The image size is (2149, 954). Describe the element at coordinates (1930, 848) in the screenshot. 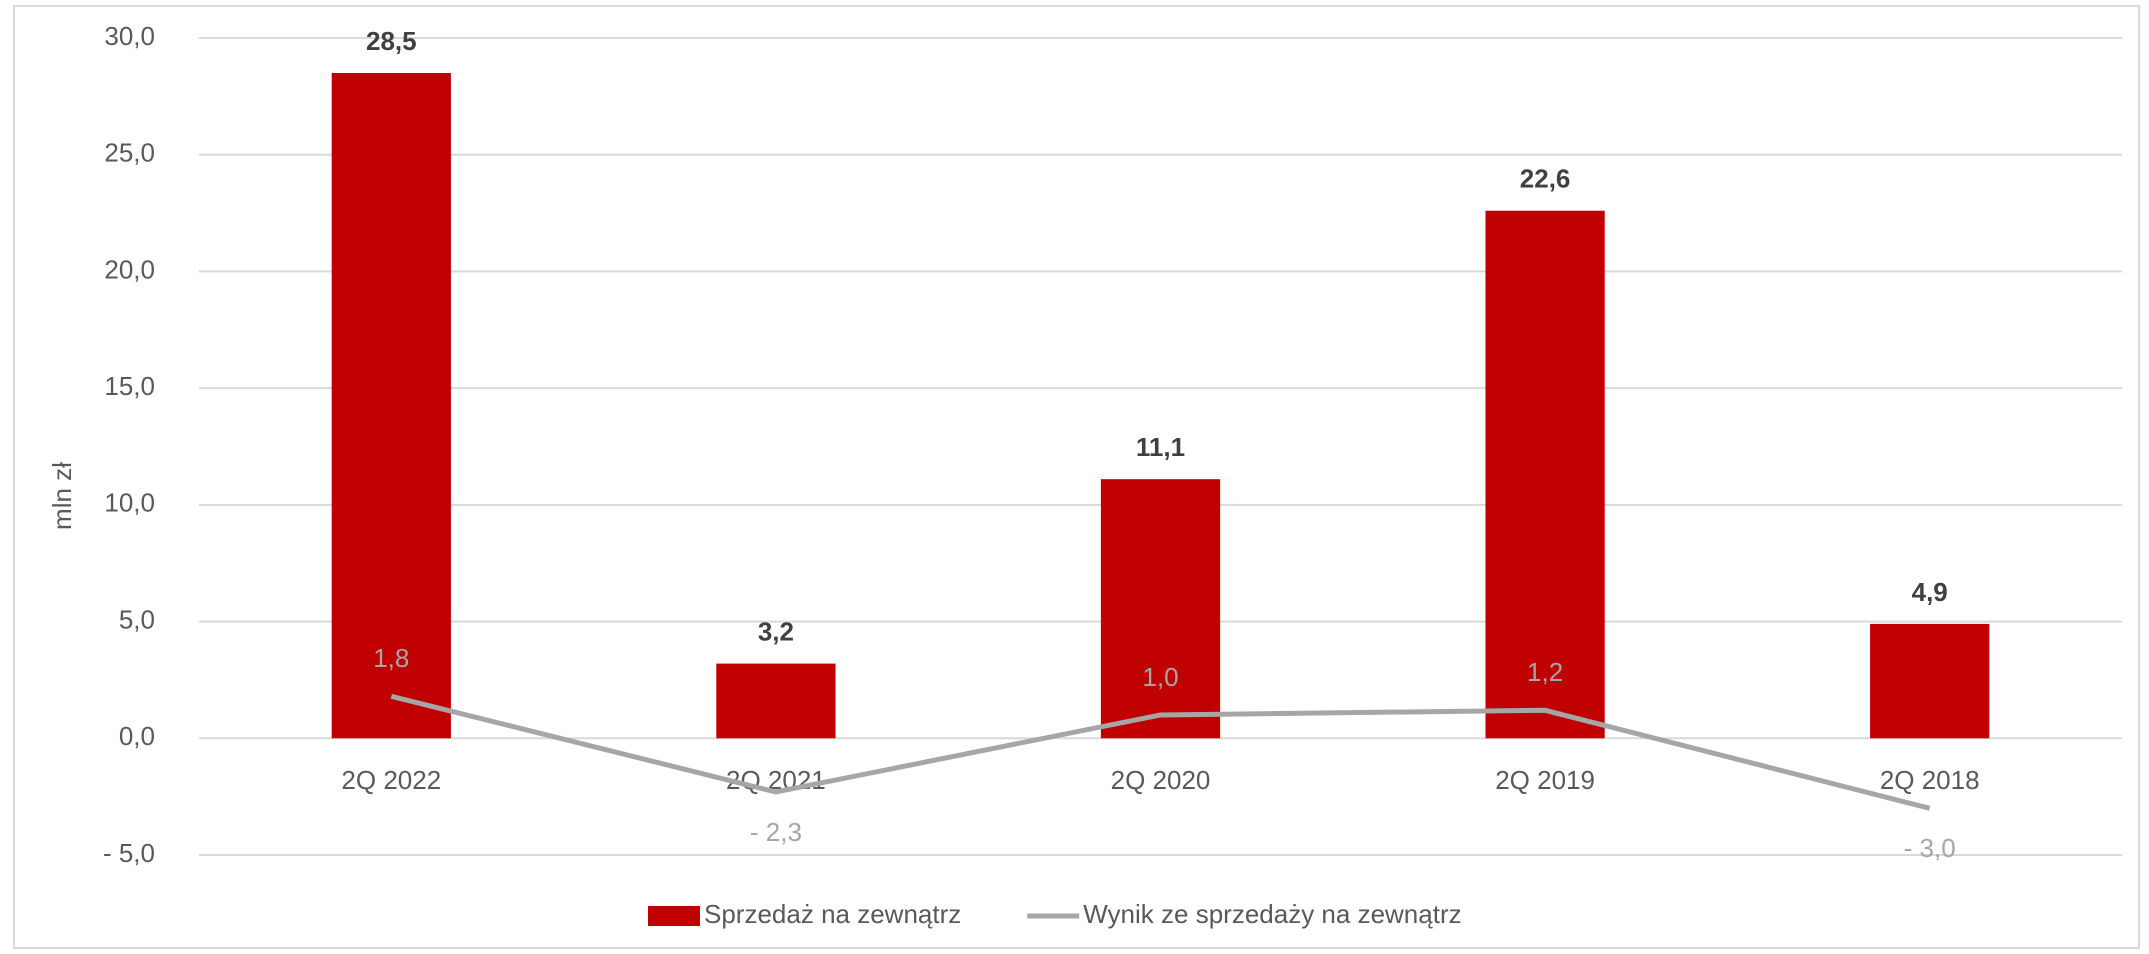

I see `line-value-label: - 3,0` at that location.